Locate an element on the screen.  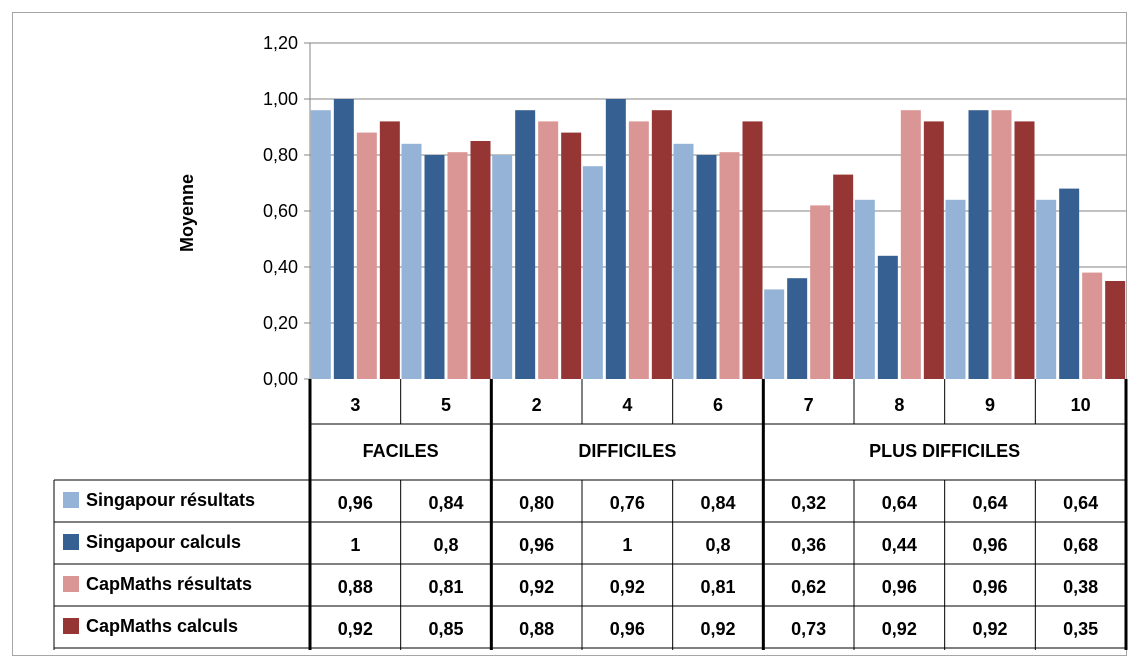
legend-label: Singapour résultats is located at coordinates (170, 500).